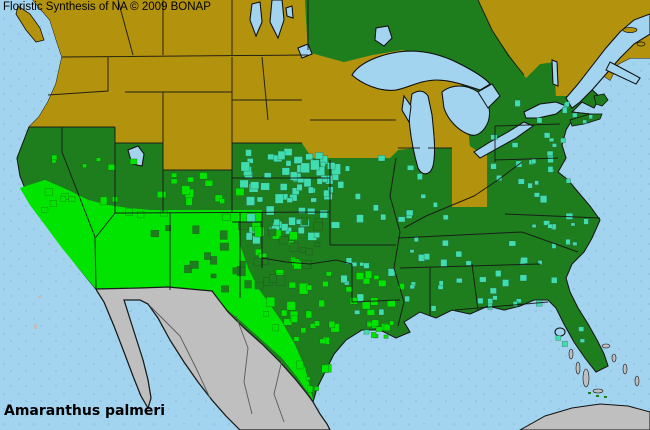 Image resolution: width=650 pixels, height=430 pixels. I want to click on county-markers-california-central, so click(58, 183).